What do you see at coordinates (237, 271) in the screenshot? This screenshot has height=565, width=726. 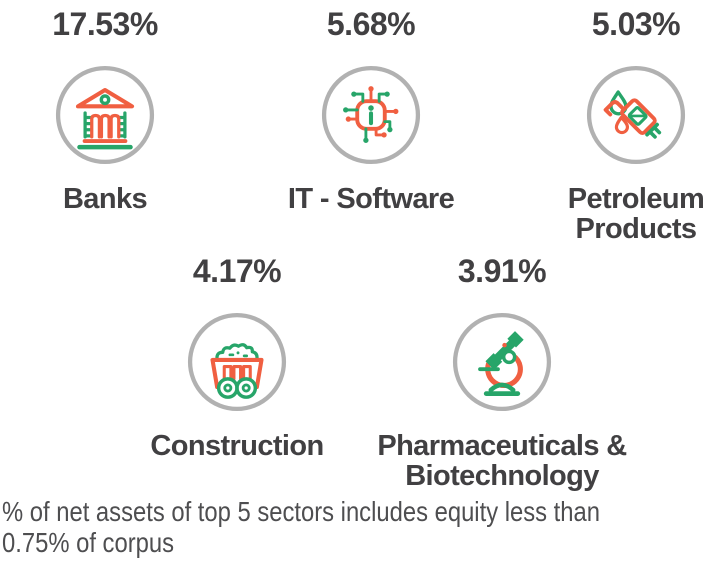 I see `sector-percentage: 4.17%` at bounding box center [237, 271].